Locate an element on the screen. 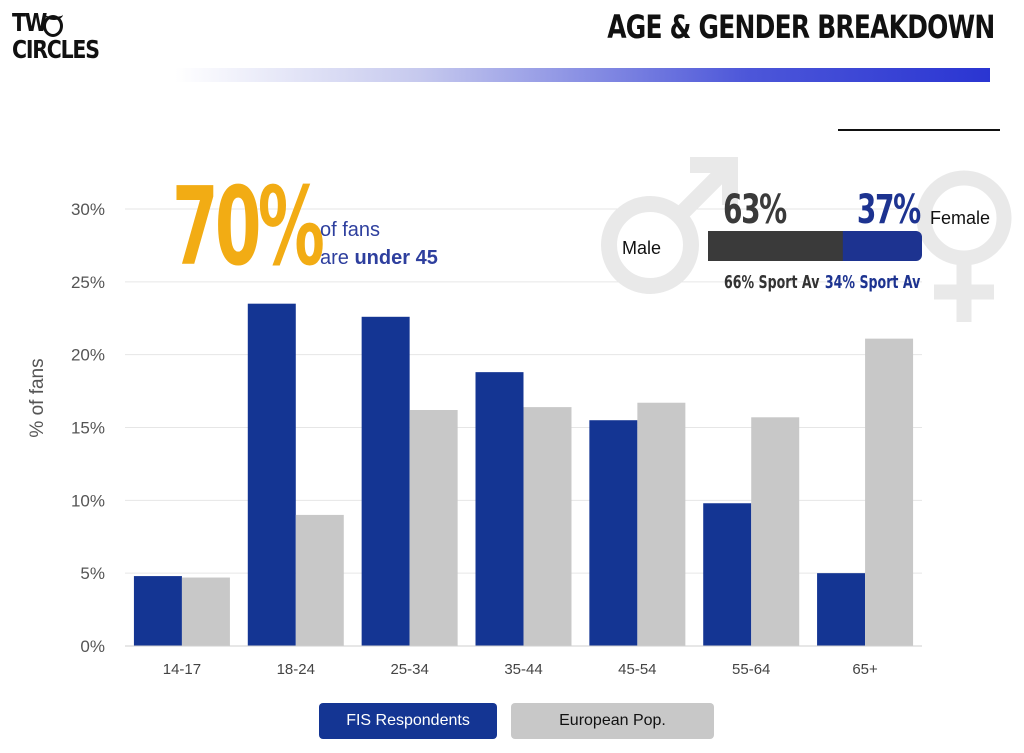 This screenshot has height=753, width=1024. header-gradient-bar is located at coordinates (582, 75).